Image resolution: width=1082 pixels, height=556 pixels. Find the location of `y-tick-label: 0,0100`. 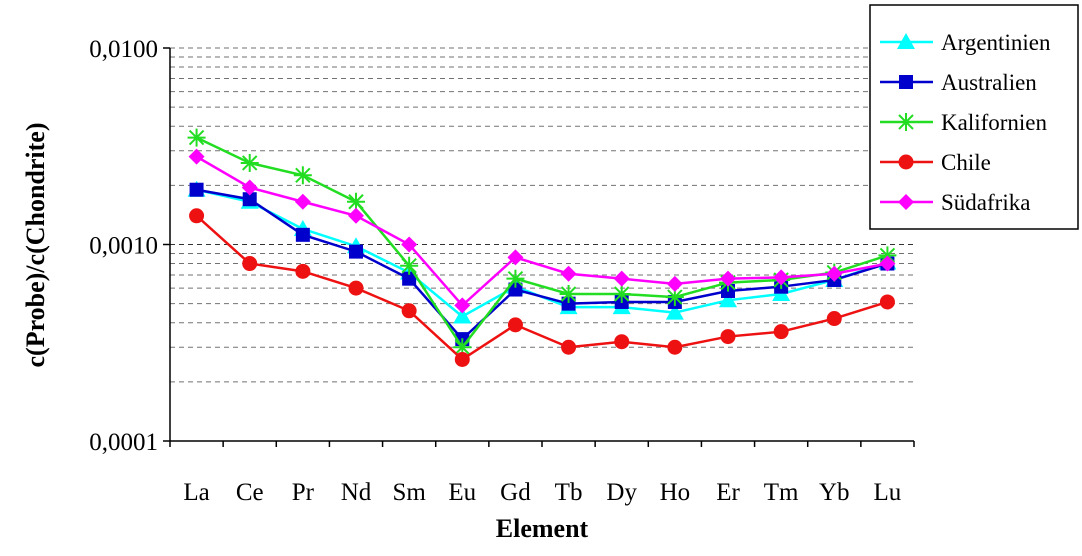

y-tick-label: 0,0100 is located at coordinates (123, 49).